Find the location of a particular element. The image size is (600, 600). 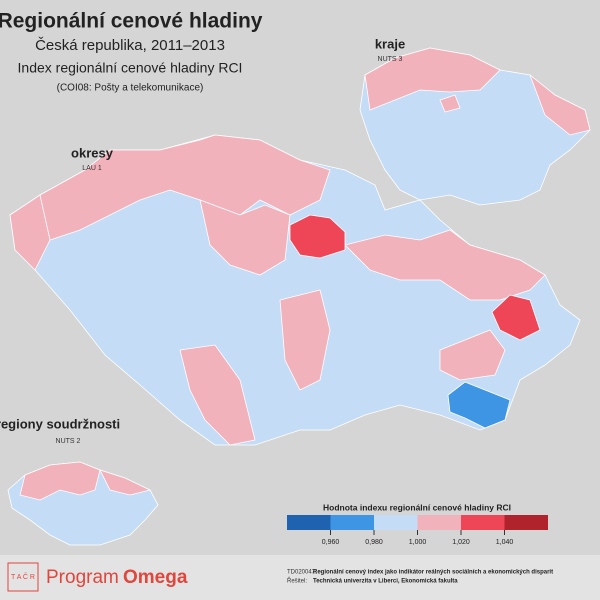

map-label: regiony soudržnosti is located at coordinates (60, 423).